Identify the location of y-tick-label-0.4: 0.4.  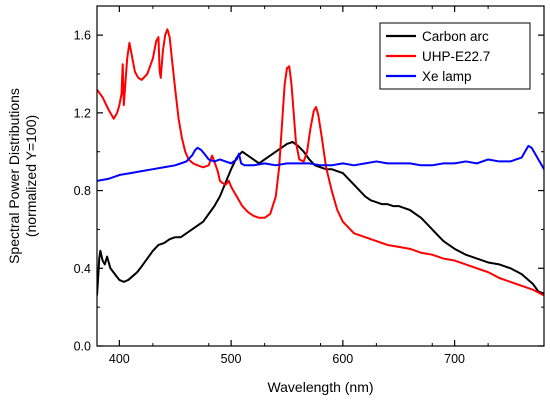
(82, 269).